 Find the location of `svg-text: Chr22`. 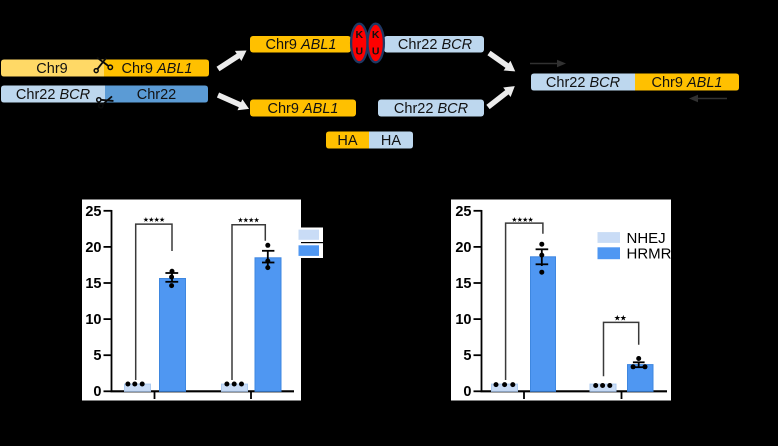

svg-text: Chr22 is located at coordinates (157, 95).